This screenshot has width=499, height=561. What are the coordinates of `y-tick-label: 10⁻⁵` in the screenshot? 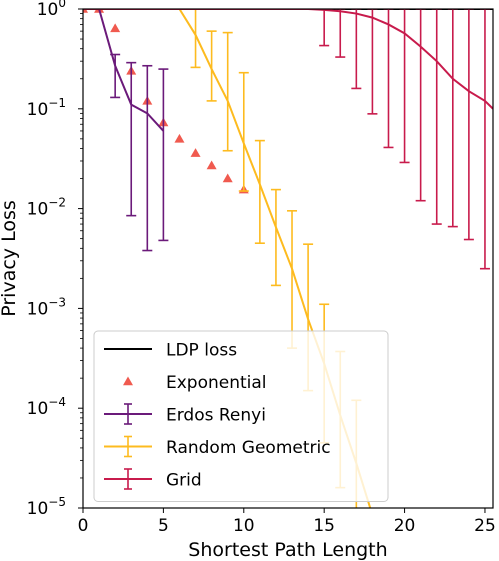 It's located at (46, 507).